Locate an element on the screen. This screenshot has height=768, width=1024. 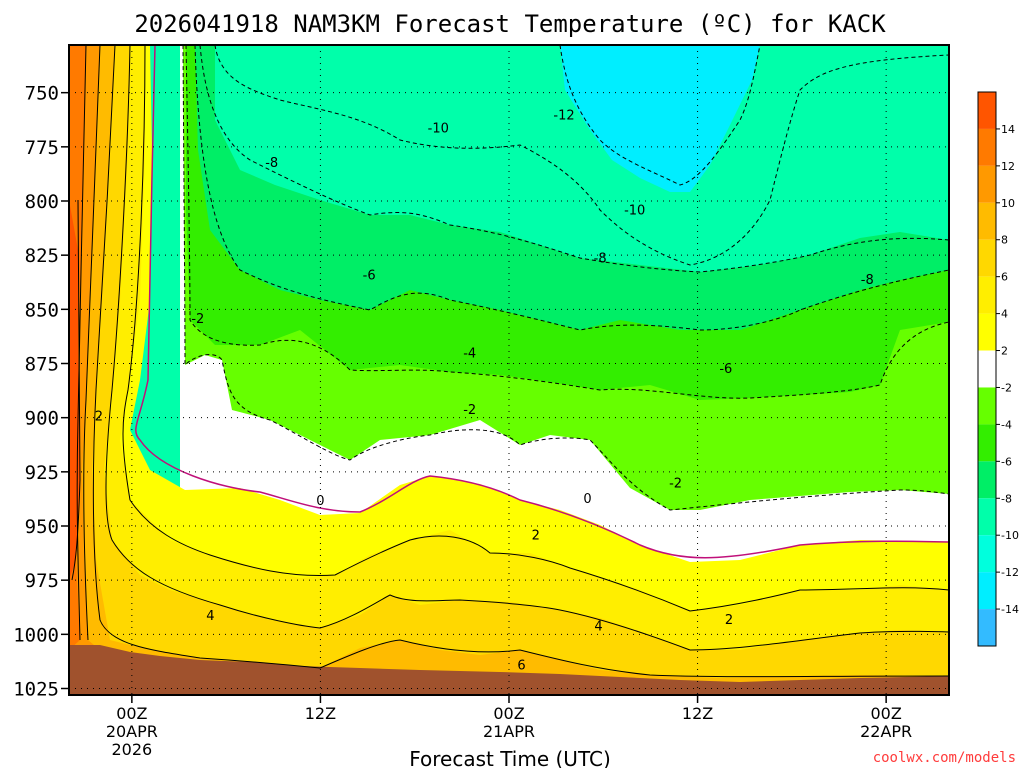
colorbar-label: 10 is located at coordinates (1008, 203).